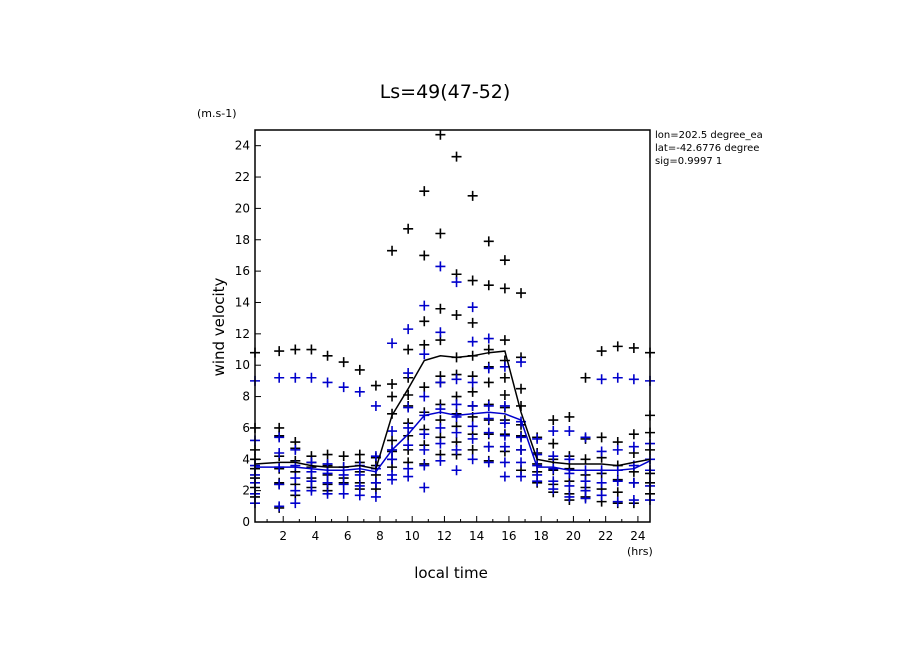  Describe the element at coordinates (453, 442) in the screenshot. I see `mean-line-blue` at that location.